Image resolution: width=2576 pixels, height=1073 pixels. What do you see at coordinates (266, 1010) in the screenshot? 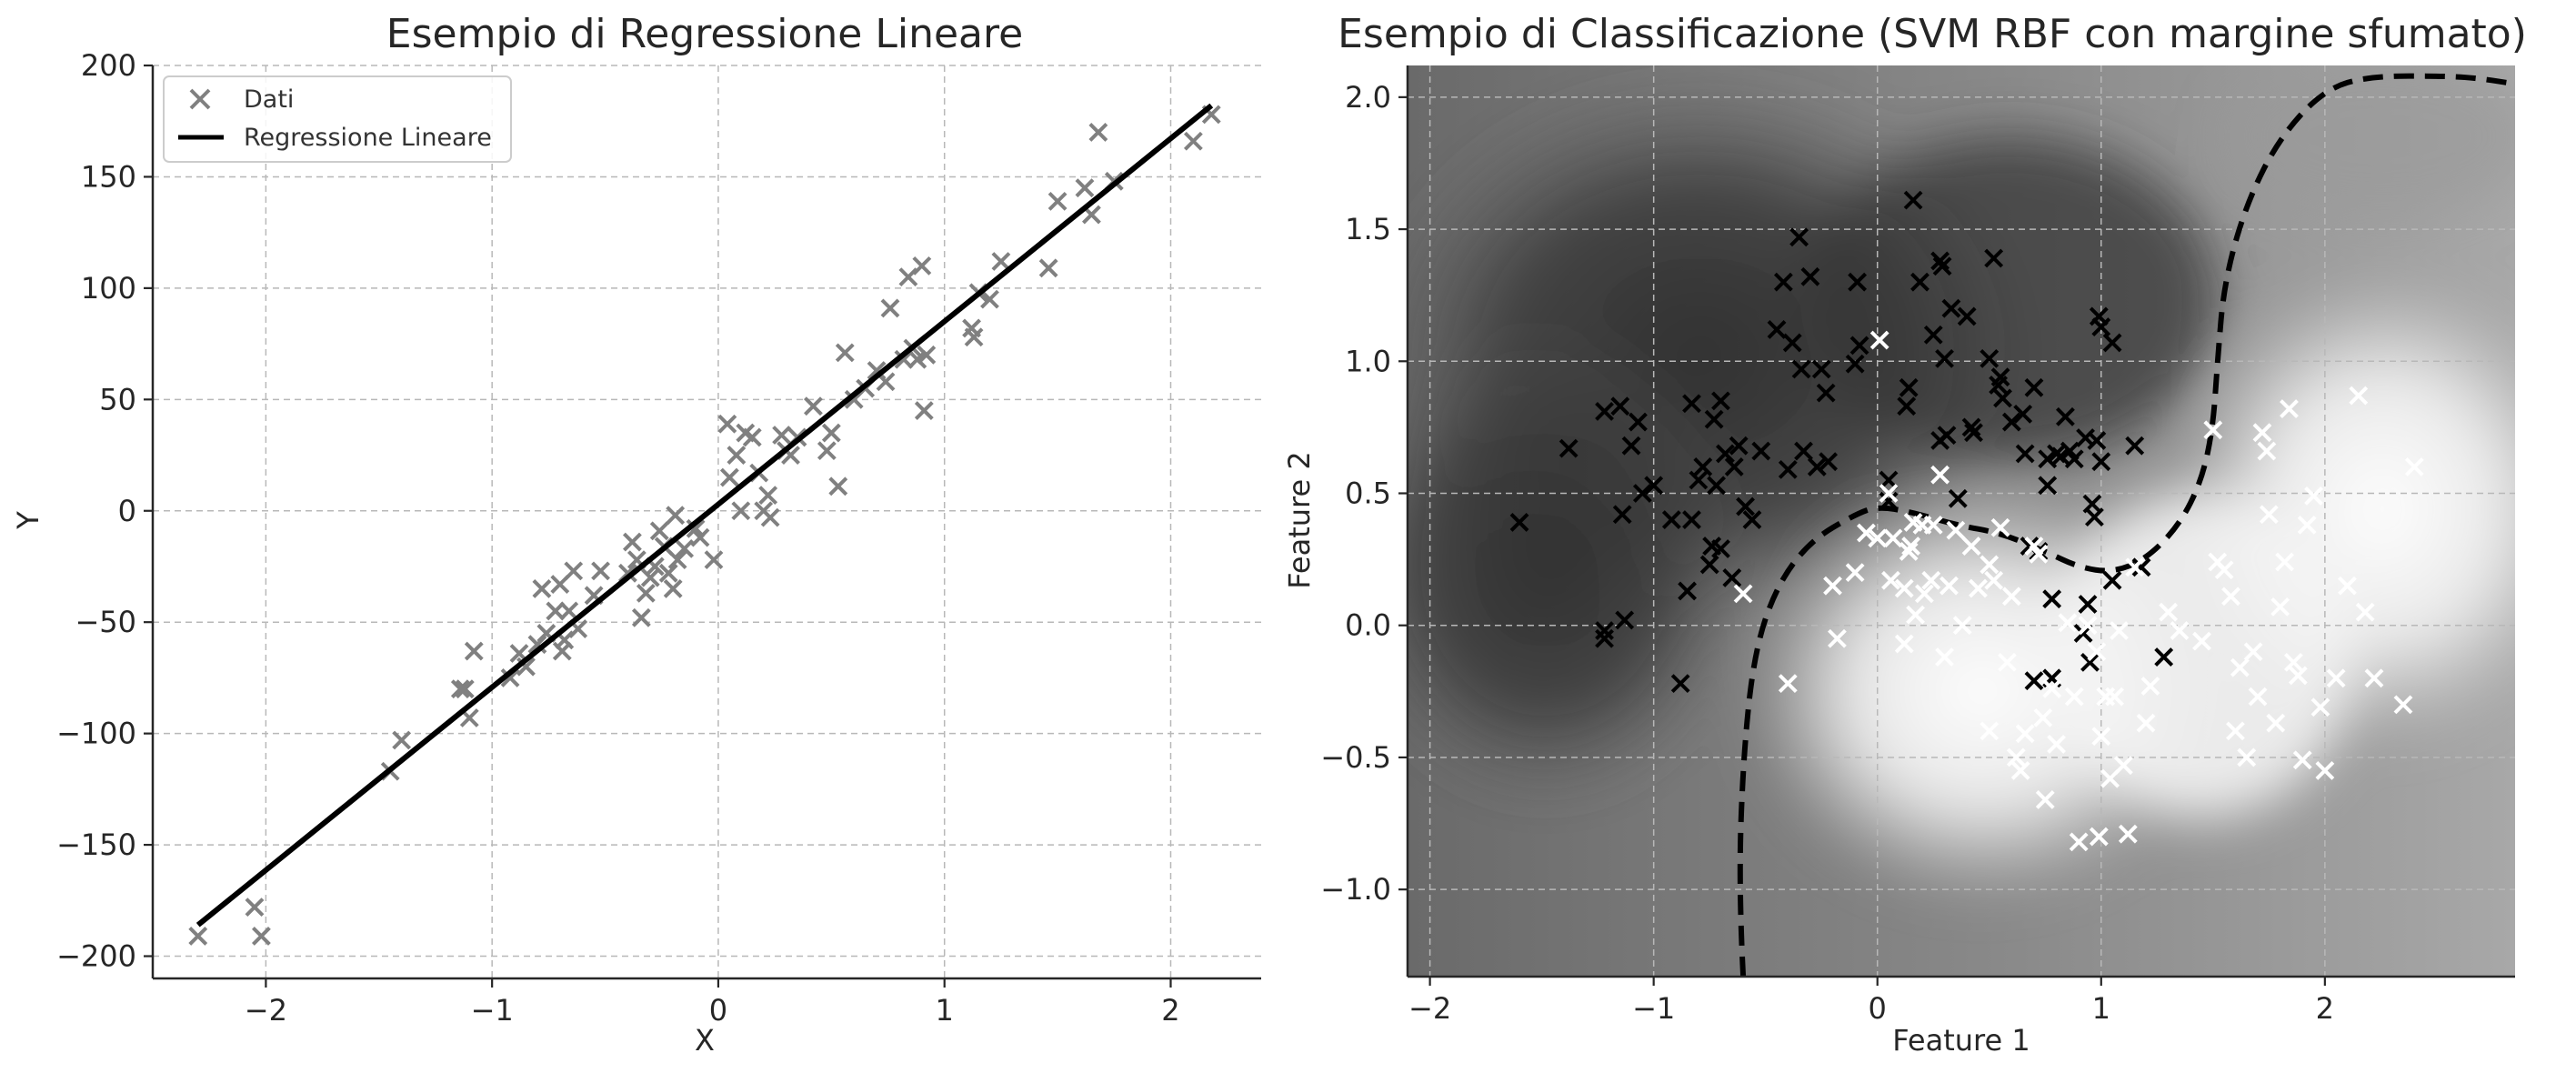
I see `x-tick-label: −2` at bounding box center [266, 1010].